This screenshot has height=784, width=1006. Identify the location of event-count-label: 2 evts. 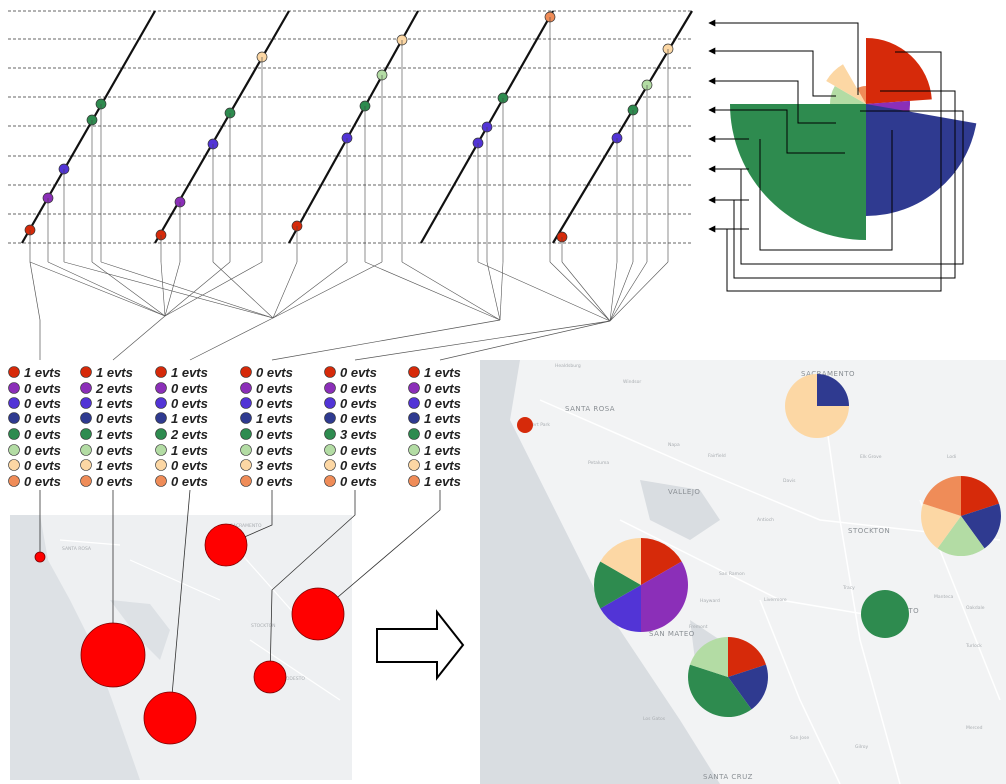
(189, 434).